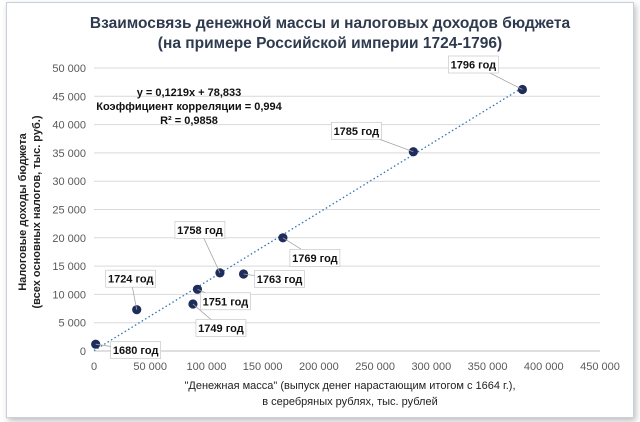 This screenshot has width=640, height=422. I want to click on y-axis-label-line1: Налоговые доходы бюджета, so click(23, 211).